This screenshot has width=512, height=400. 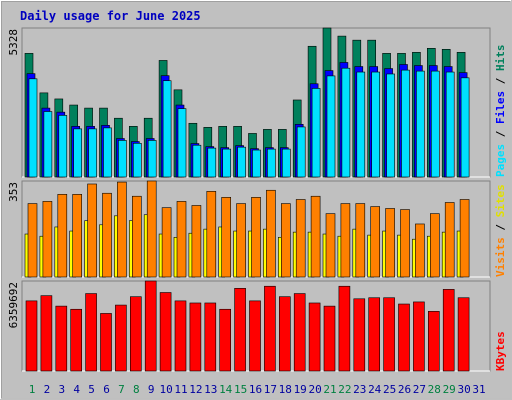 I want to click on x-tick-label: 22, so click(x=344, y=389).